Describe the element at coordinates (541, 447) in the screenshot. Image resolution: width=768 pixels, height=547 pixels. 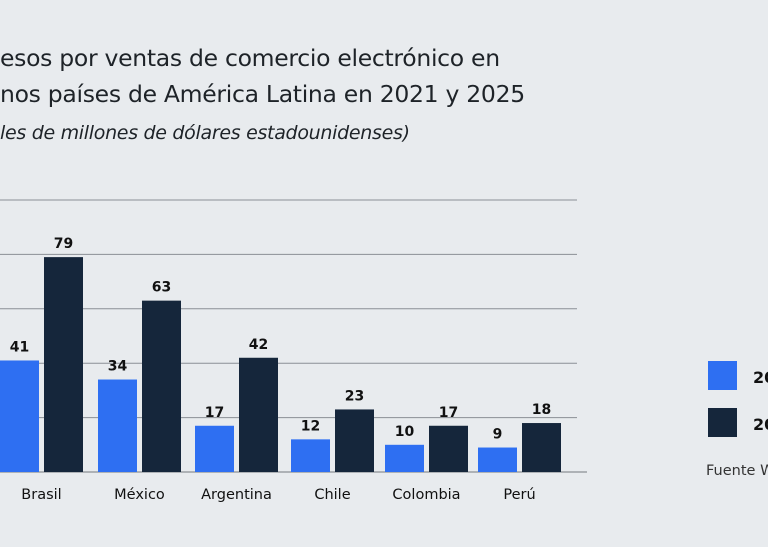
I see `bar-perú-series-2` at that location.